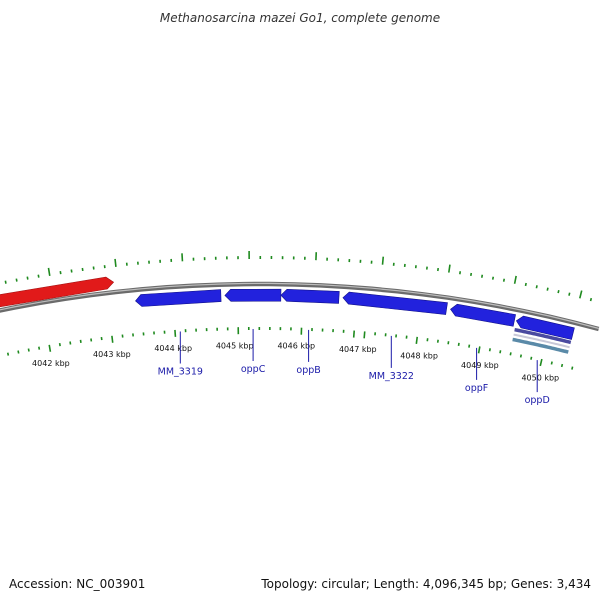 Image resolution: width=600 pixels, height=600 pixels. I want to click on gene-arrow-oppf, so click(483, 315).